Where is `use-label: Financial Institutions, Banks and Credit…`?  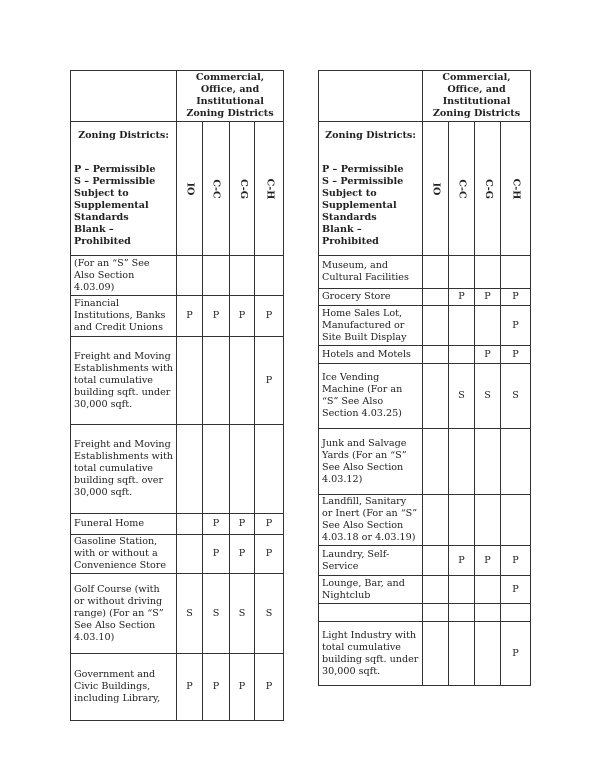 use-label: Financial Institutions, Banks and Credit… is located at coordinates (123, 316).